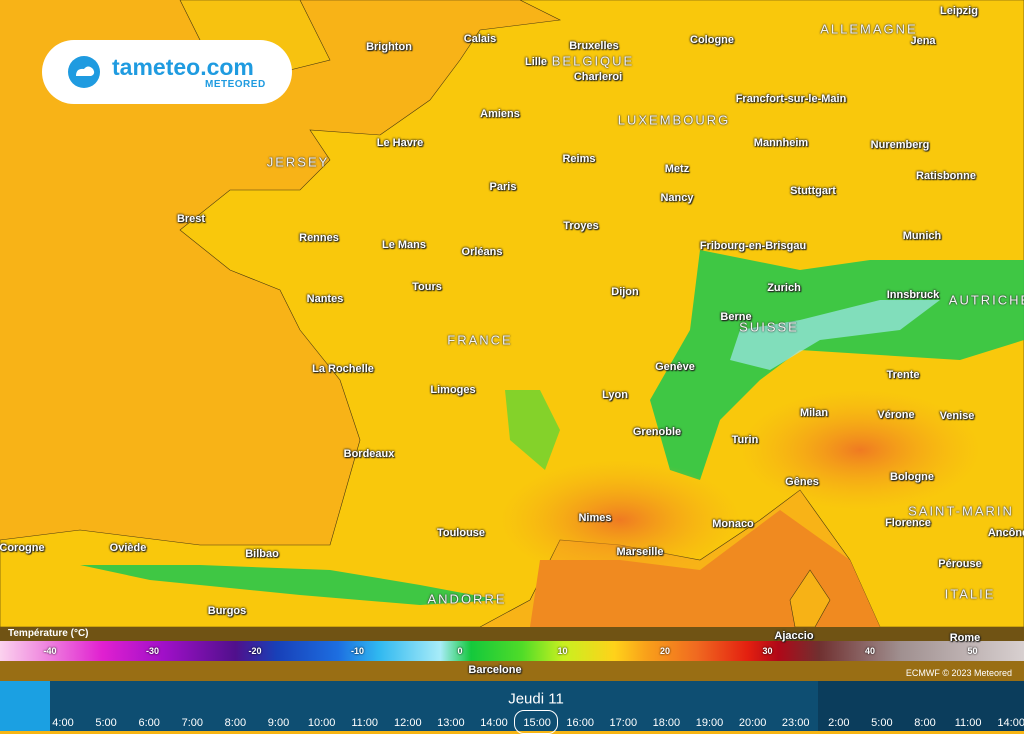 The image size is (1024, 734). Describe the element at coordinates (63, 723) in the screenshot. I see `time-label: 4:00` at that location.